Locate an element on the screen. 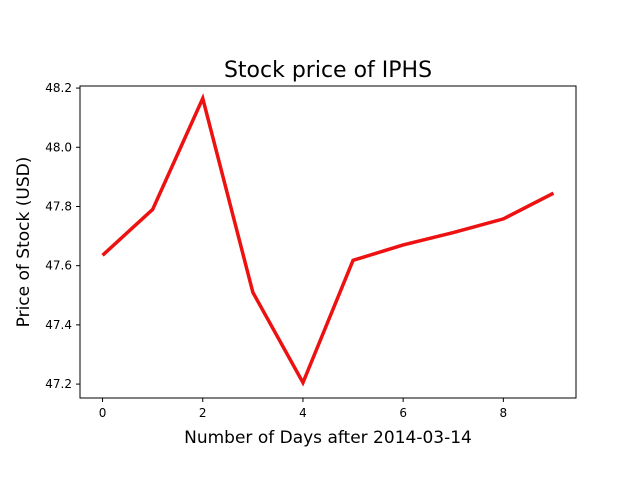 Image resolution: width=640 pixels, height=480 pixels. x-axis: 0 2 4 6 8 is located at coordinates (303, 409).